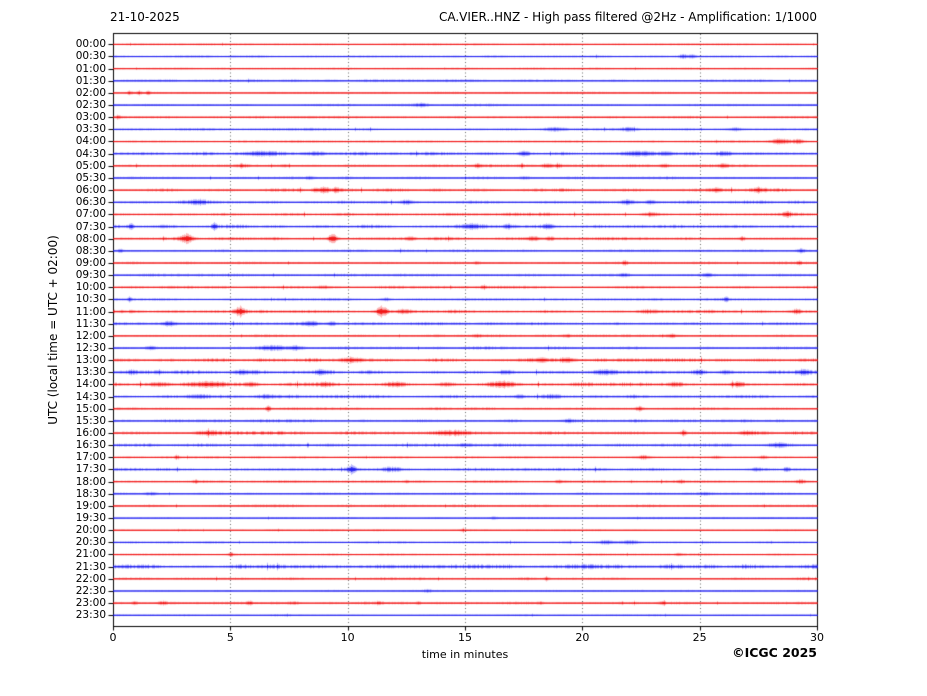  I want to click on time-tick-label: 18:30, so click(90, 493).